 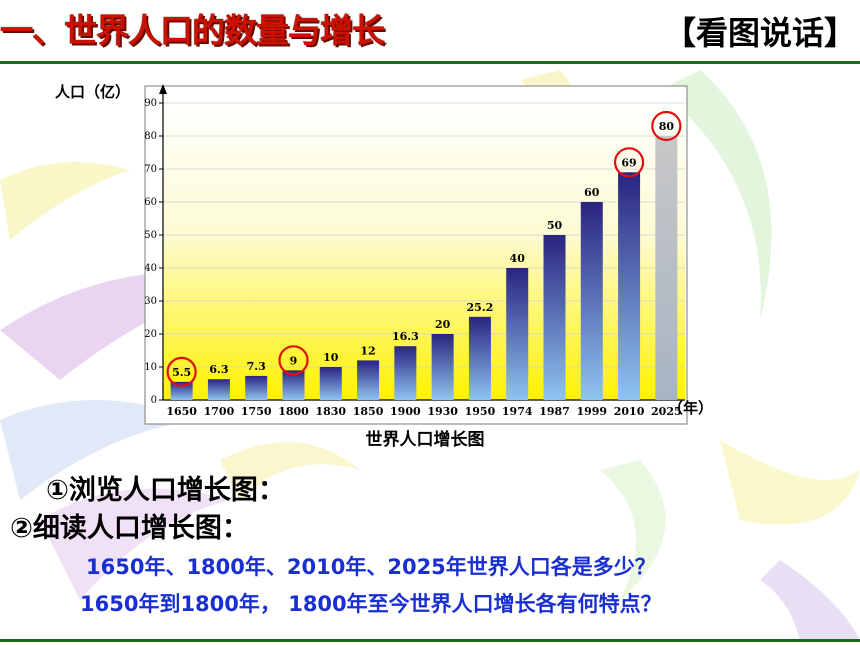 I want to click on data-label: 6.3, so click(x=218, y=369).